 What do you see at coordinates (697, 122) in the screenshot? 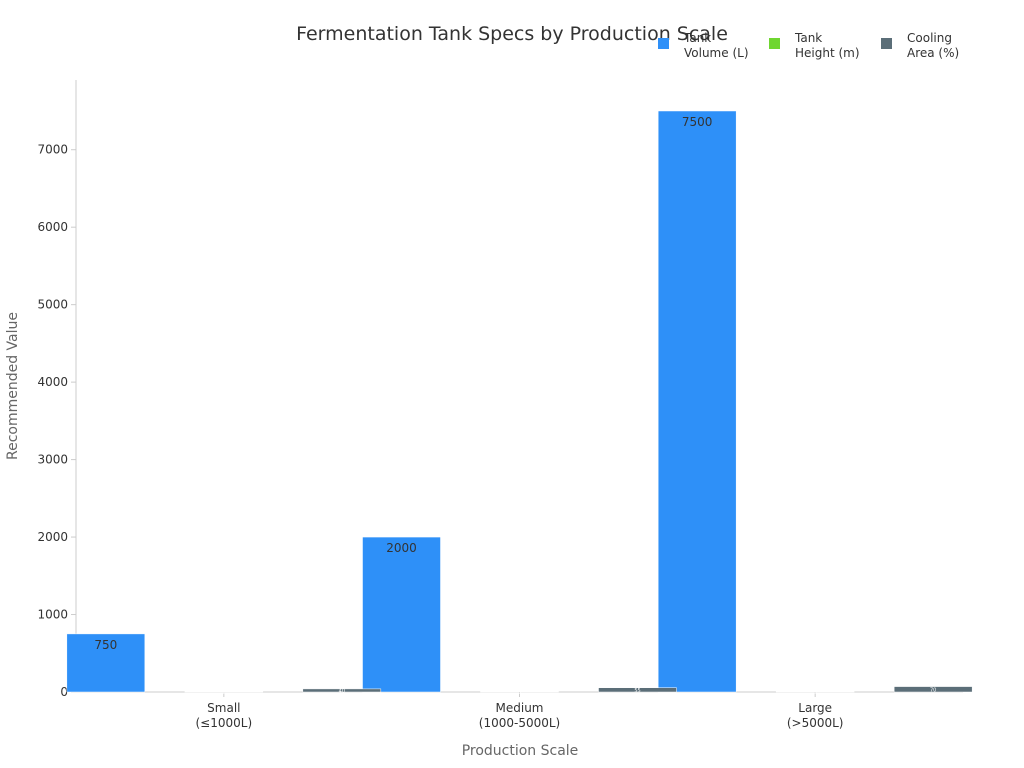
I see `bar-value-label: 7500` at bounding box center [697, 122].